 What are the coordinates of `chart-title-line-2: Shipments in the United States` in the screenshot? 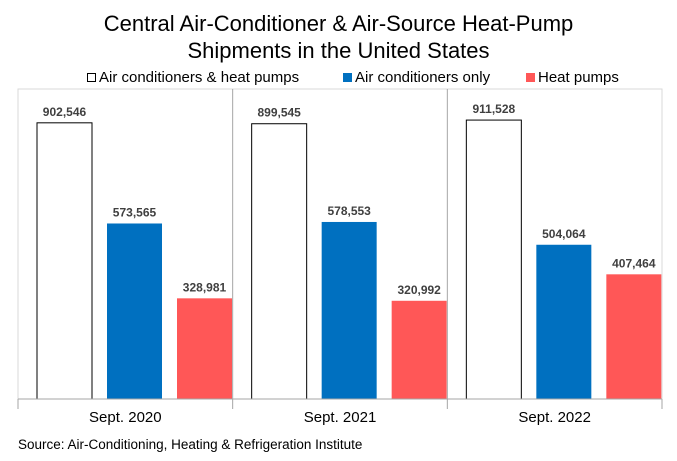 It's located at (338, 50).